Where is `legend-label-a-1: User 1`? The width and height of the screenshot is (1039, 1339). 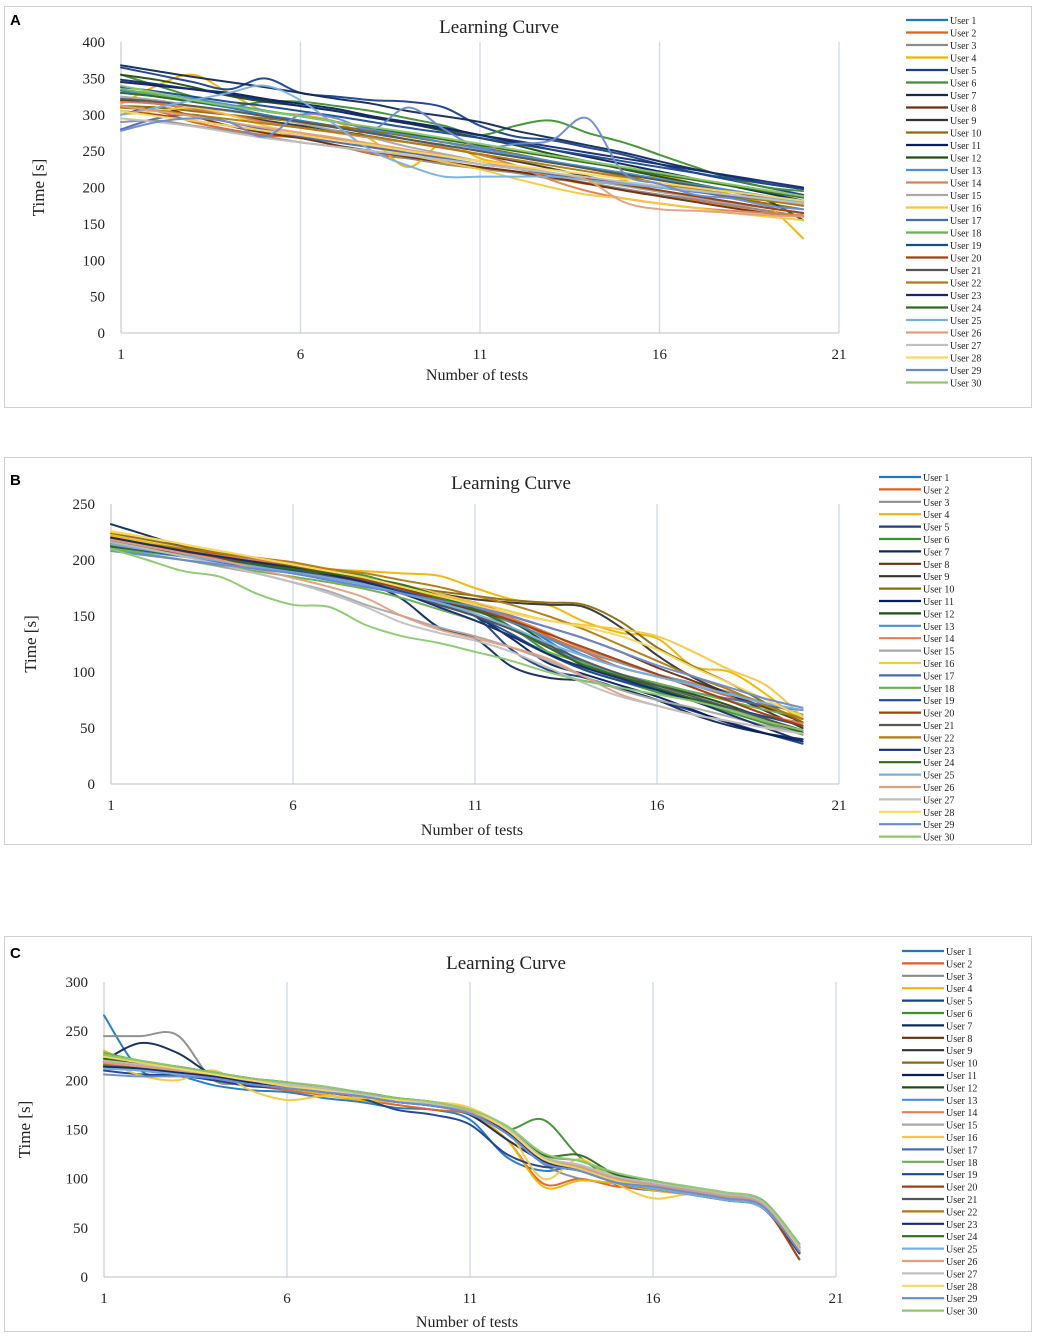 legend-label-a-1: User 1 is located at coordinates (963, 21).